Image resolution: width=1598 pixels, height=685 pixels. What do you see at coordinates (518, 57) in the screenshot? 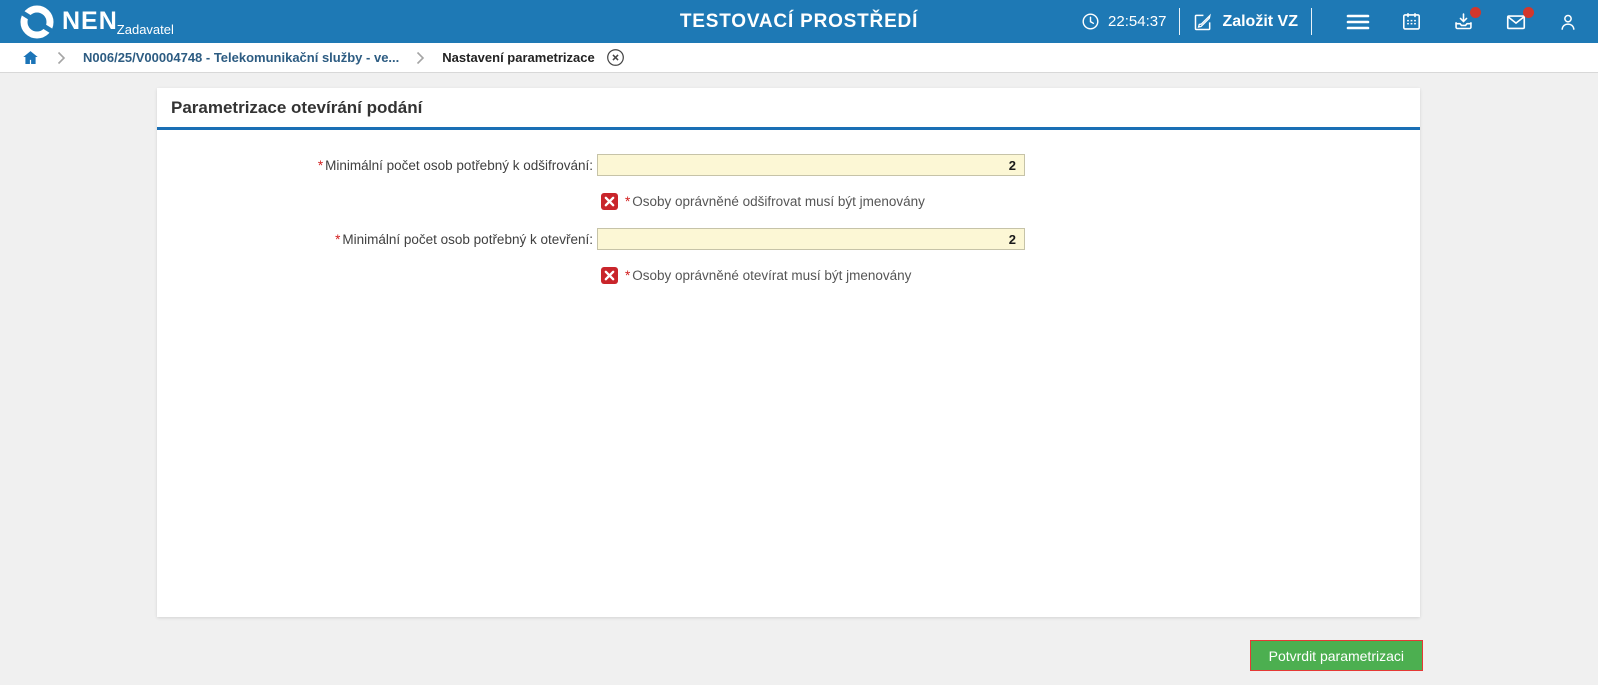
I see `breadcrumb-item-current: Nastavení parametrizace` at bounding box center [518, 57].